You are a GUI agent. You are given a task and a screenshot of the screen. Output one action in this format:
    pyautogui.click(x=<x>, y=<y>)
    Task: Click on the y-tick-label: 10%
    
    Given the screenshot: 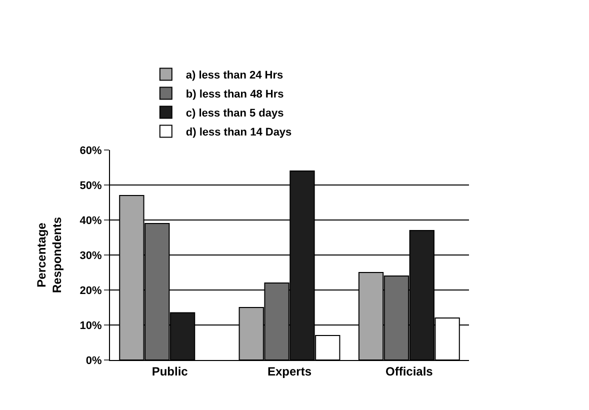 What is the action you would take?
    pyautogui.click(x=91, y=326)
    